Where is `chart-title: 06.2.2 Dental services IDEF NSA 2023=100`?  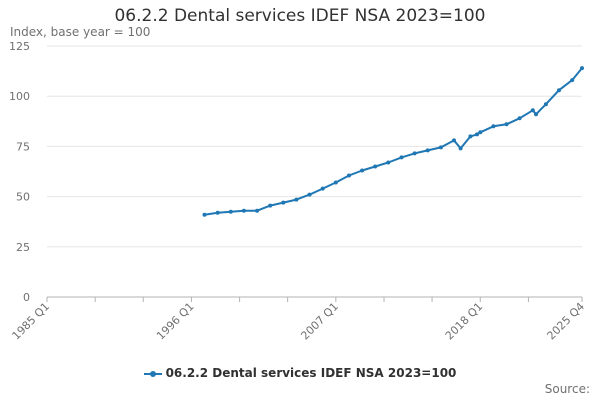 chart-title: 06.2.2 Dental services IDEF NSA 2023=100 is located at coordinates (300, 16).